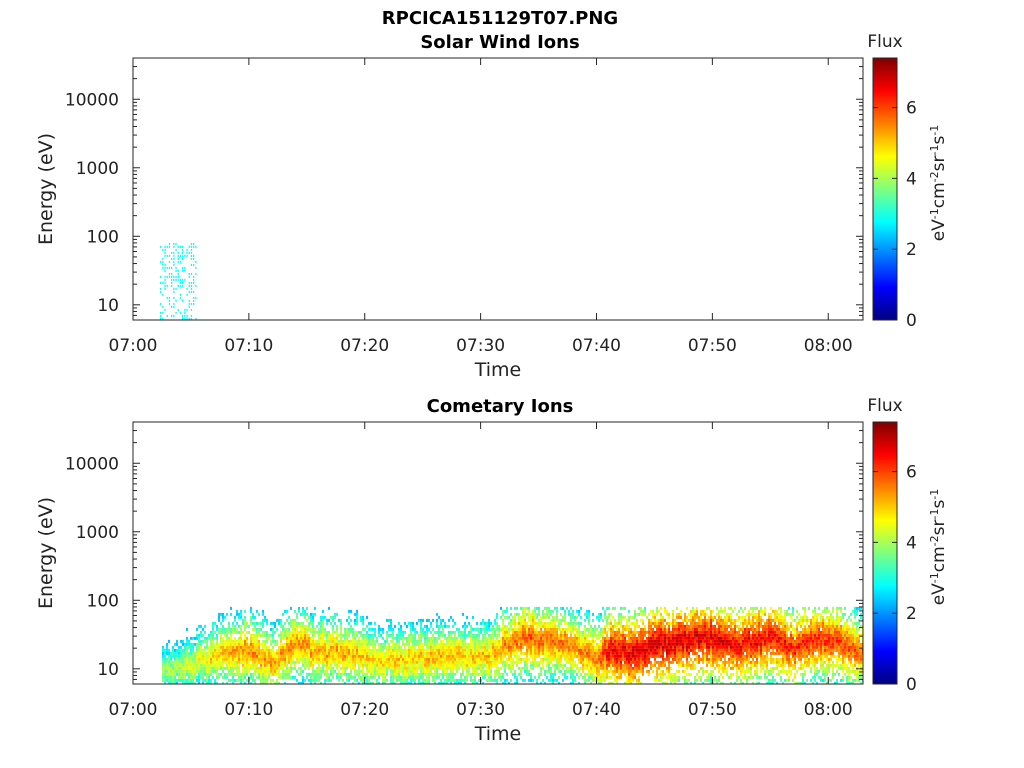 The height and width of the screenshot is (768, 1024). I want to click on flux-block, so click(178, 281).